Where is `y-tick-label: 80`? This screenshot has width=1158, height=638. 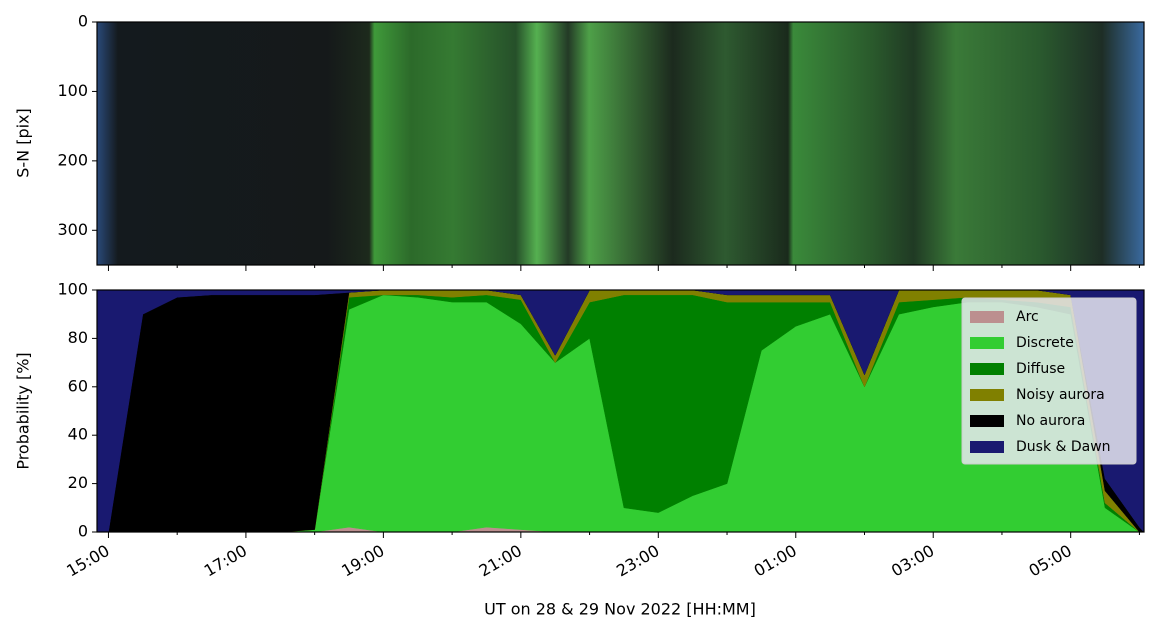
y-tick-label: 80 is located at coordinates (78, 337).